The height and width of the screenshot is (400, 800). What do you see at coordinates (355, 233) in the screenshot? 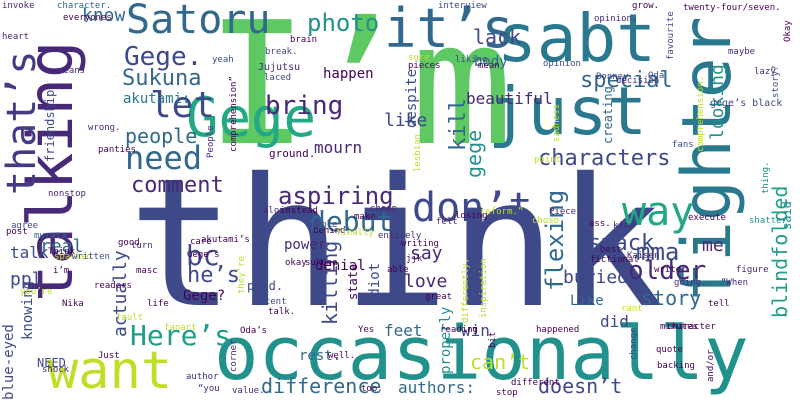
I see `cloud-word: finally` at bounding box center [355, 233].